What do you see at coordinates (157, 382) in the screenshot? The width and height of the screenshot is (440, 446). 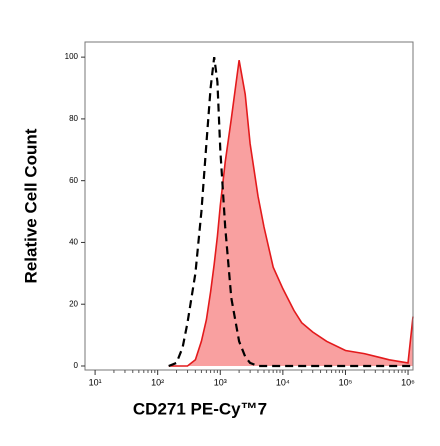 I see `x-tick-label: 10²` at bounding box center [157, 382].